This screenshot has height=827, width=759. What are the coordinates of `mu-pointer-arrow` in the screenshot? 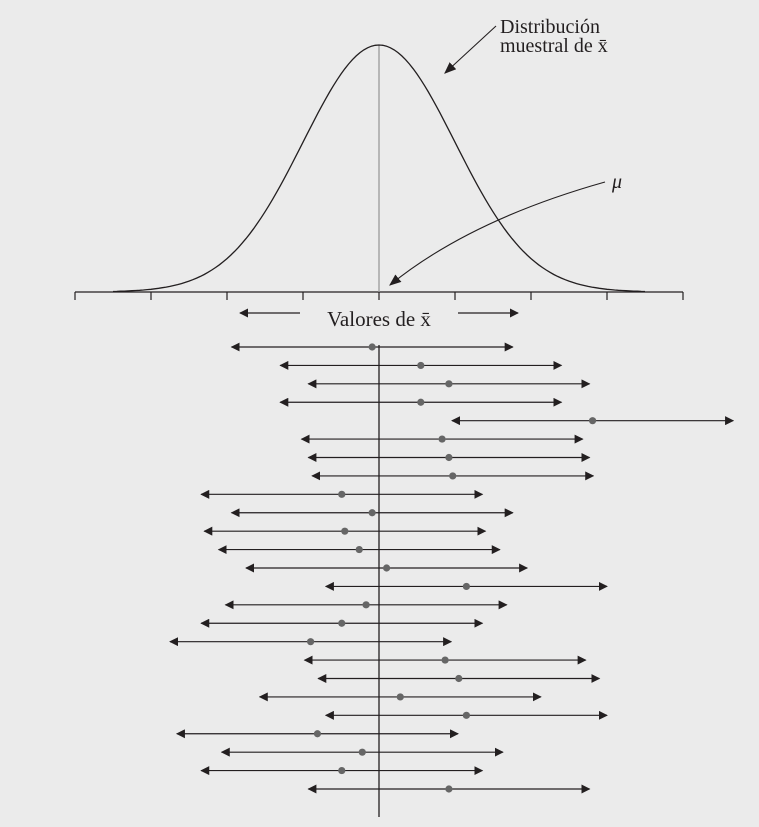 It's located at (497, 233).